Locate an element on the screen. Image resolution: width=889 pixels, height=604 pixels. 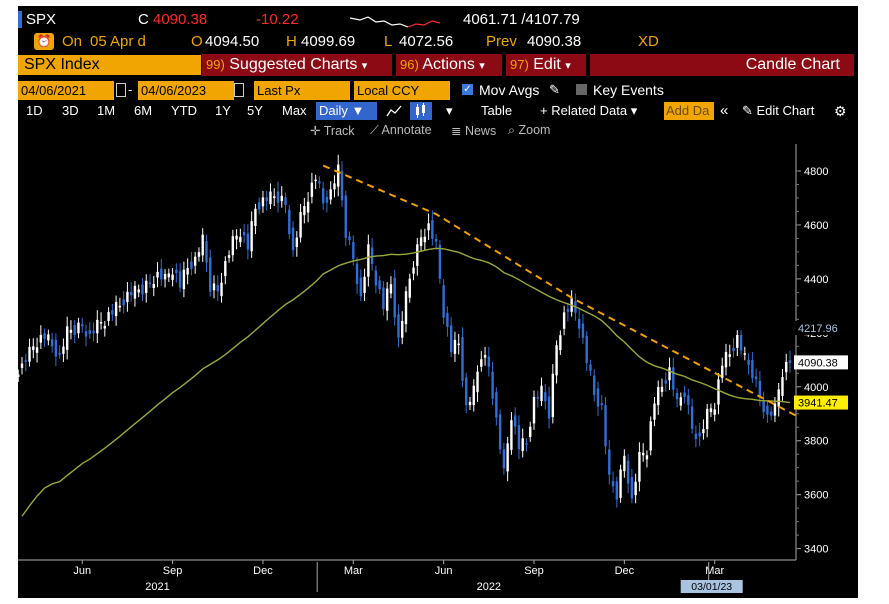
related-data-menu: + Related Data ▾ is located at coordinates (588, 111).